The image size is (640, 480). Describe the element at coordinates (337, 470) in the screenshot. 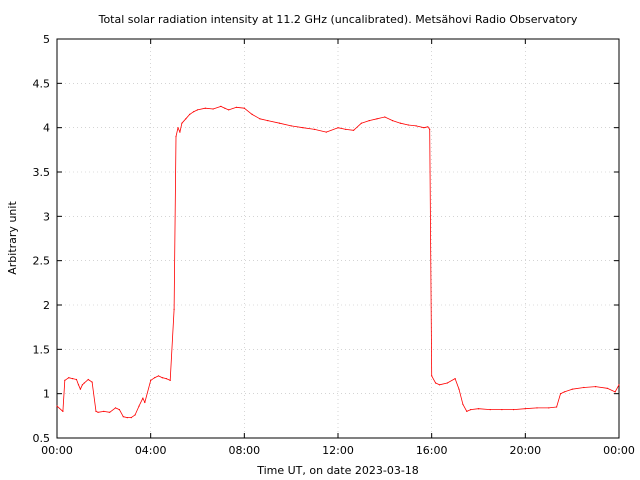

I see `x-axis-label: Time UT, on date 2023-03-18` at that location.